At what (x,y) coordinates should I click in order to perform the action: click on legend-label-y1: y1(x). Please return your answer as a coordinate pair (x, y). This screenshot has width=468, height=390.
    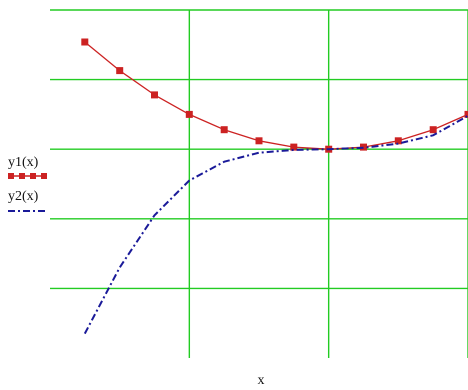
    Looking at the image, I should click on (23, 162).